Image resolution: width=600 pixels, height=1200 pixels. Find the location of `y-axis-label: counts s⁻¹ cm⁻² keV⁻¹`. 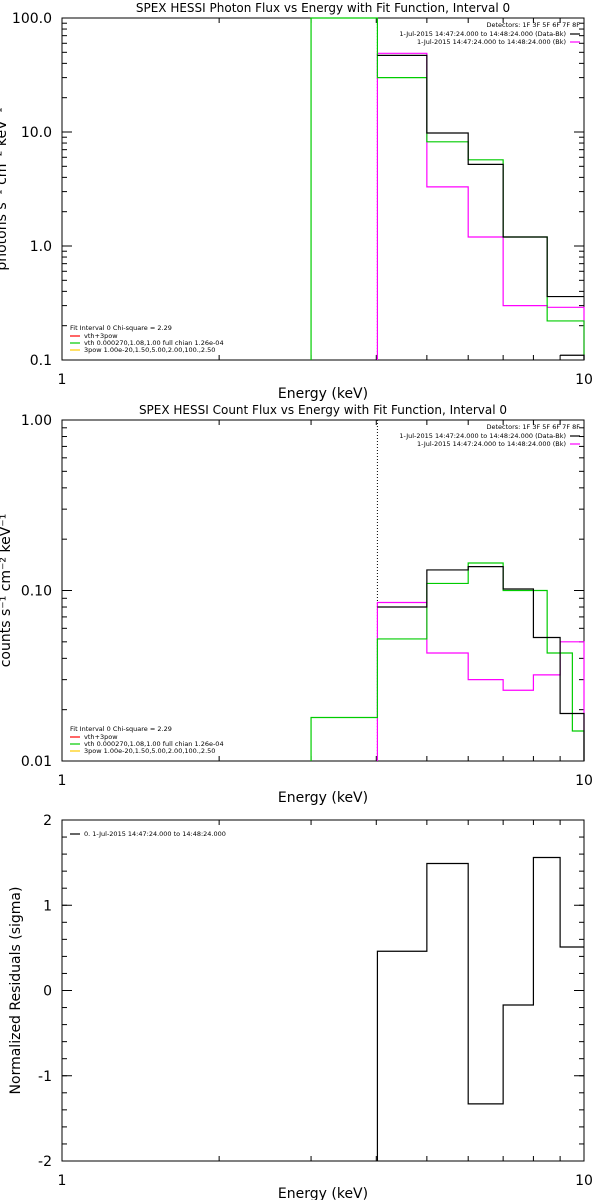

y-axis-label: counts s⁻¹ cm⁻² keV⁻¹ is located at coordinates (7, 591).